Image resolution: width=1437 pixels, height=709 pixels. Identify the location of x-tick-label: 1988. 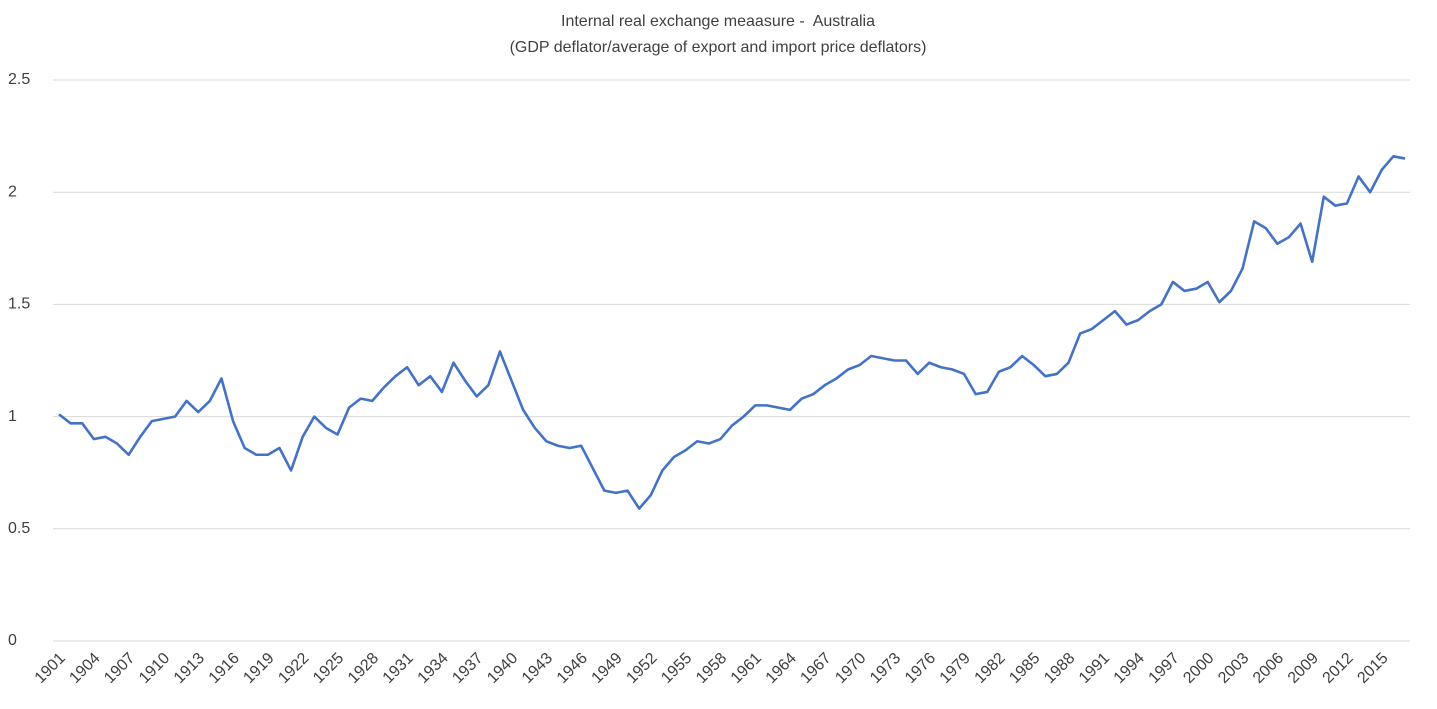
(1059, 668).